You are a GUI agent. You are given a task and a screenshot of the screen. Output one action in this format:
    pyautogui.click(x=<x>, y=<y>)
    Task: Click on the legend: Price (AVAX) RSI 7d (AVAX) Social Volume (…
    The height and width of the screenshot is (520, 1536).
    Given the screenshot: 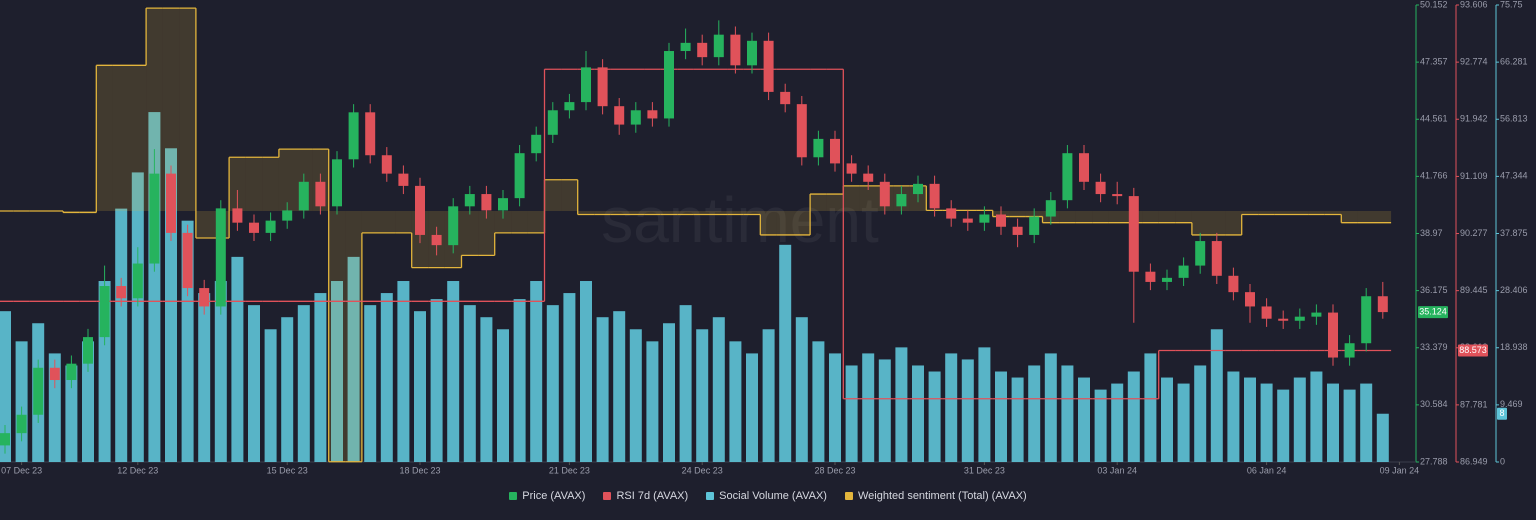 What is the action you would take?
    pyautogui.click(x=768, y=496)
    